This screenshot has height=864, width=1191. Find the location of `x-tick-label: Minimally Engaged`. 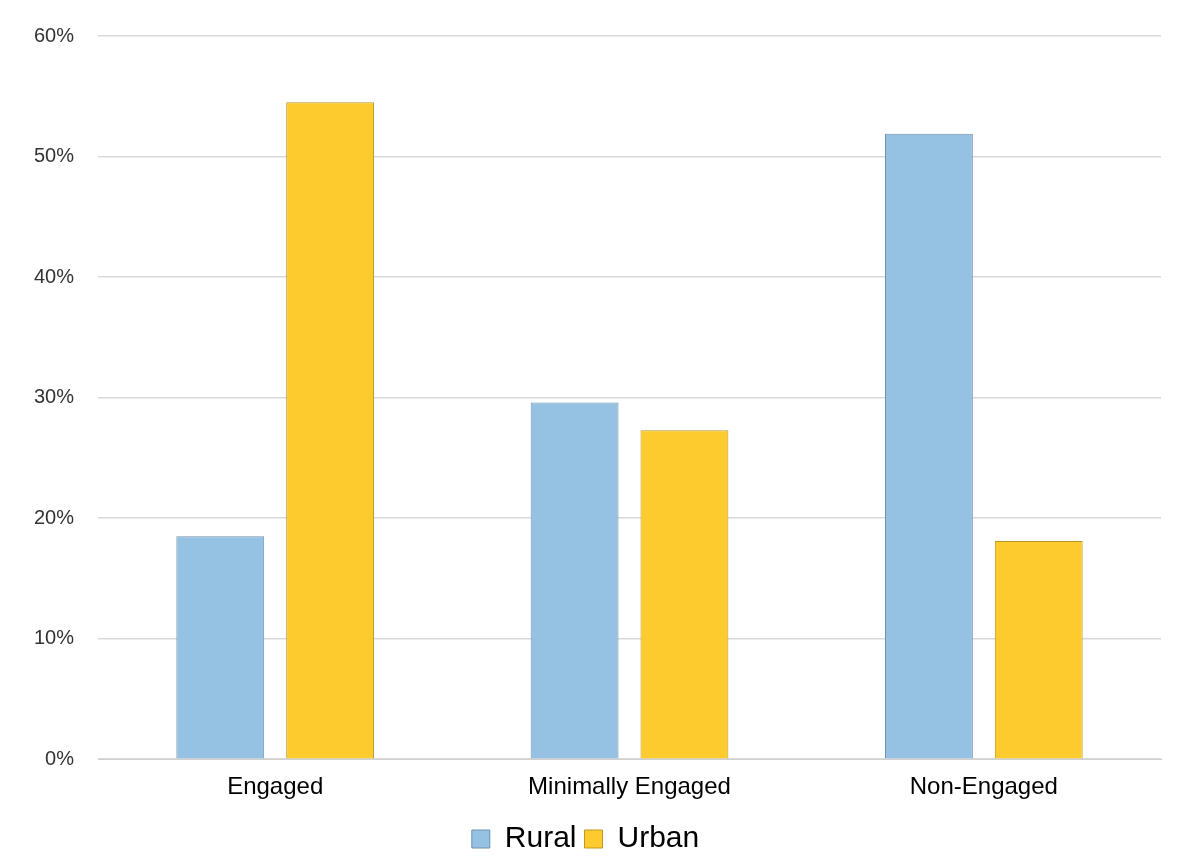

x-tick-label: Minimally Engaged is located at coordinates (629, 786).